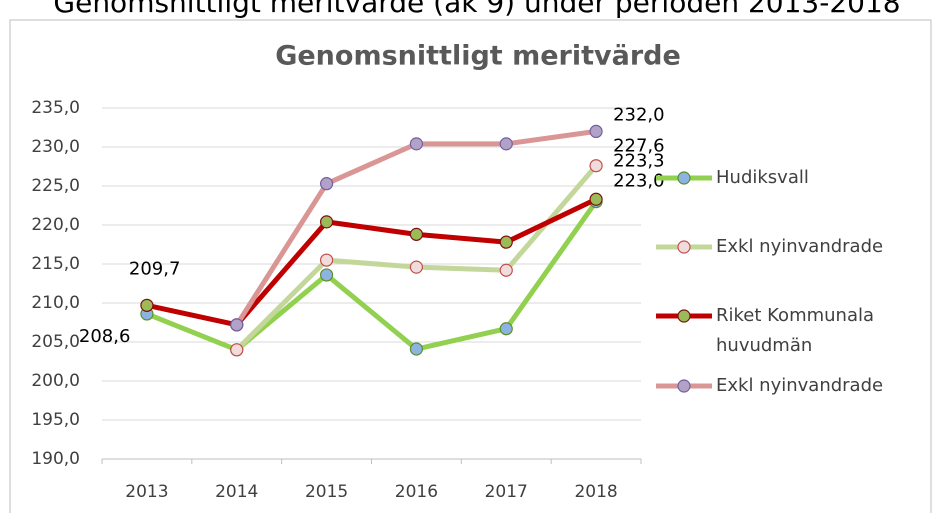  What do you see at coordinates (105, 336) in the screenshot?
I see `data-label: 208,6` at bounding box center [105, 336].